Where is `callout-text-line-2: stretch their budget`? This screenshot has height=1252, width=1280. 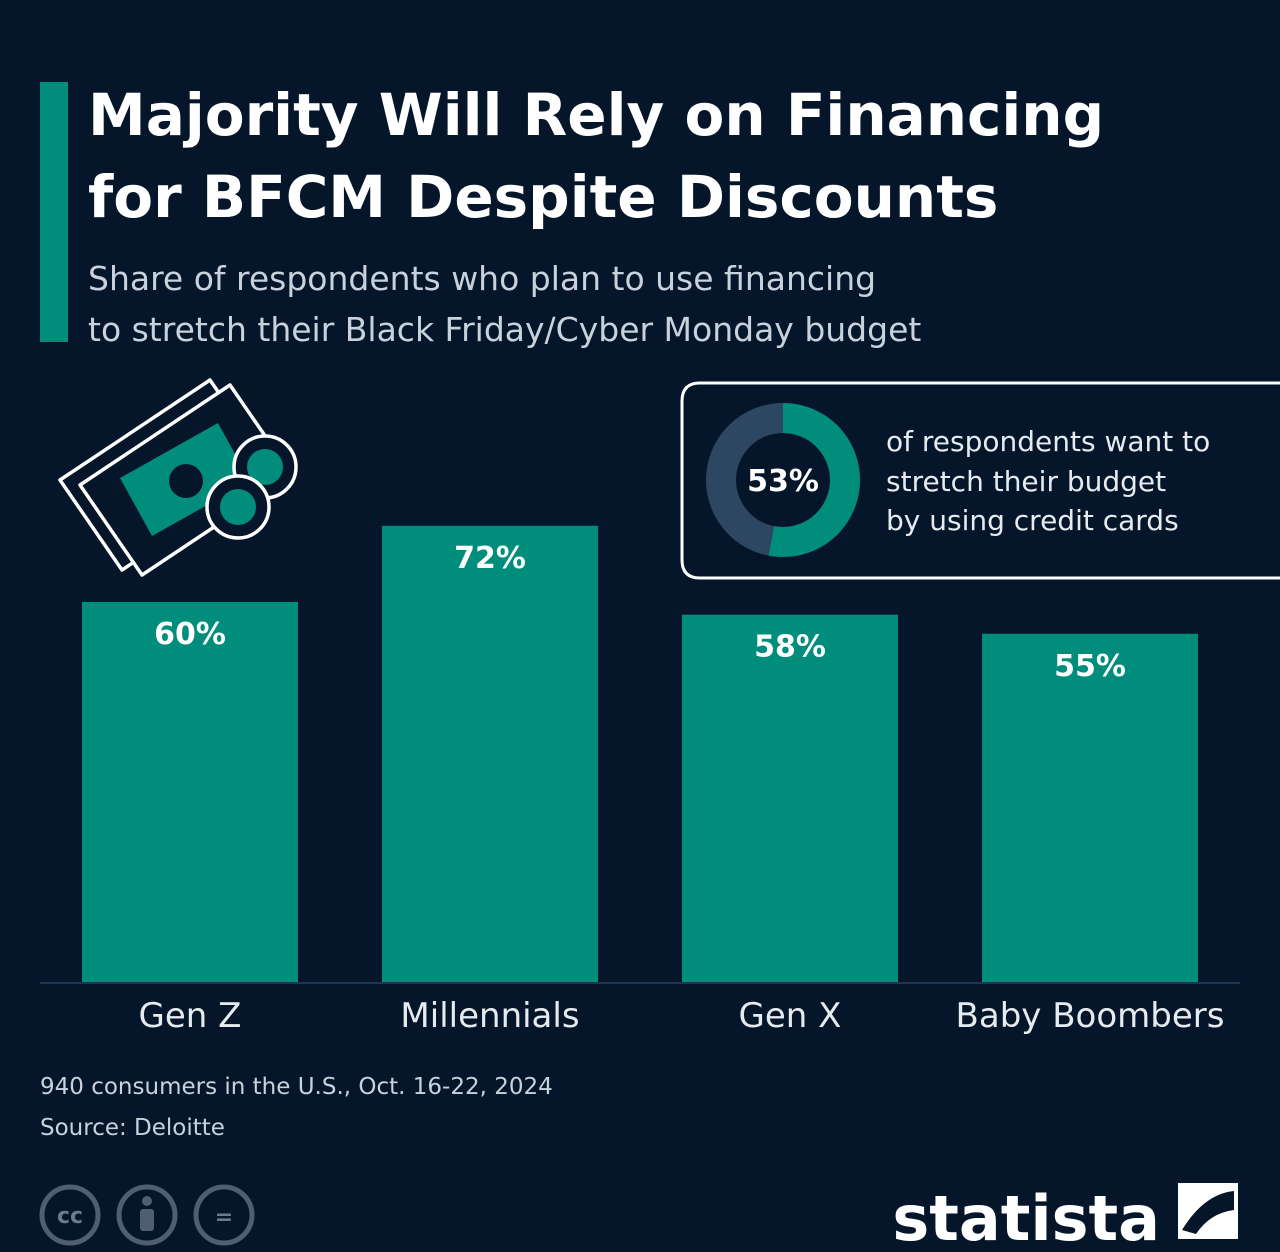 callout-text-line-2: stretch their budget is located at coordinates (1026, 481).